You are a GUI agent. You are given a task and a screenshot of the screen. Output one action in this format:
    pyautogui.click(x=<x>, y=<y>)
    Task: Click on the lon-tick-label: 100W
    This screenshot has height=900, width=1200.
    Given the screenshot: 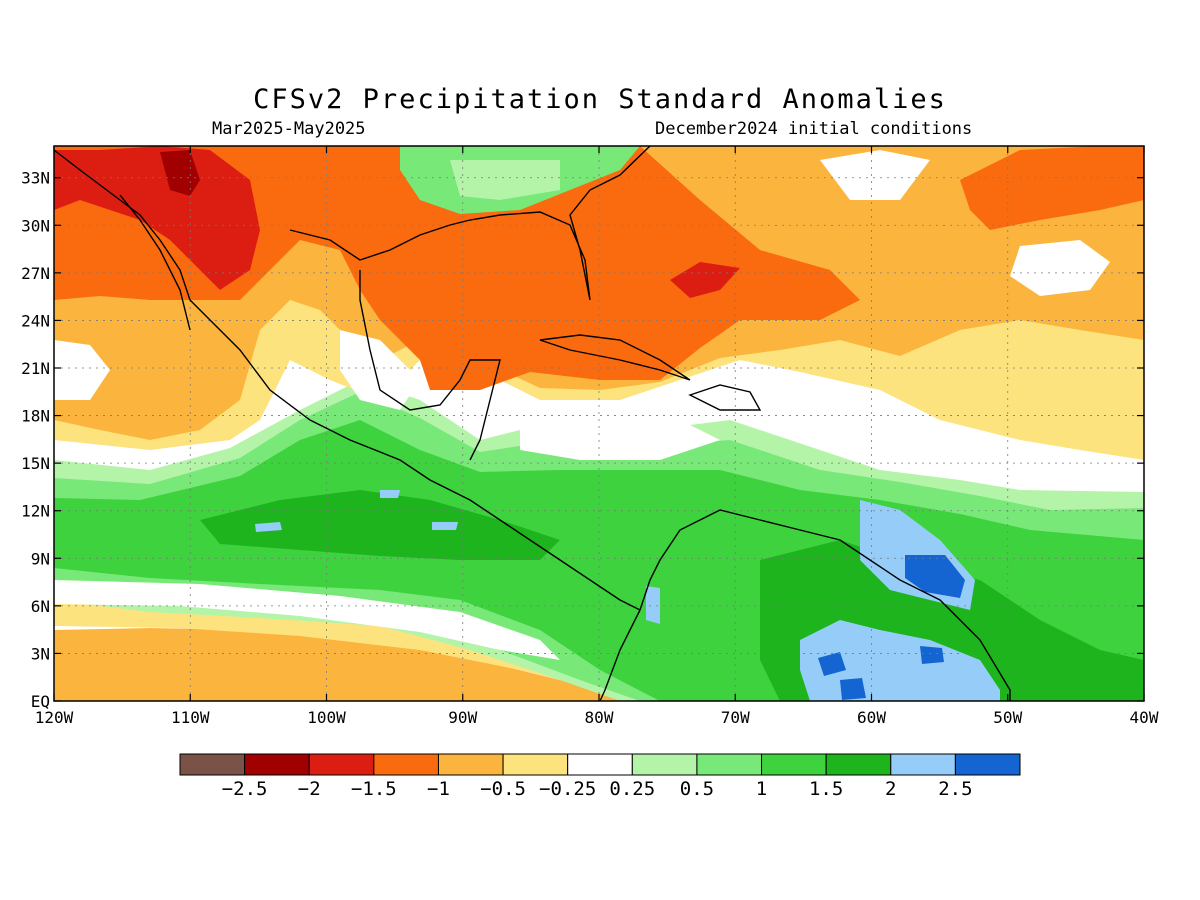 What is the action you would take?
    pyautogui.click(x=326, y=717)
    